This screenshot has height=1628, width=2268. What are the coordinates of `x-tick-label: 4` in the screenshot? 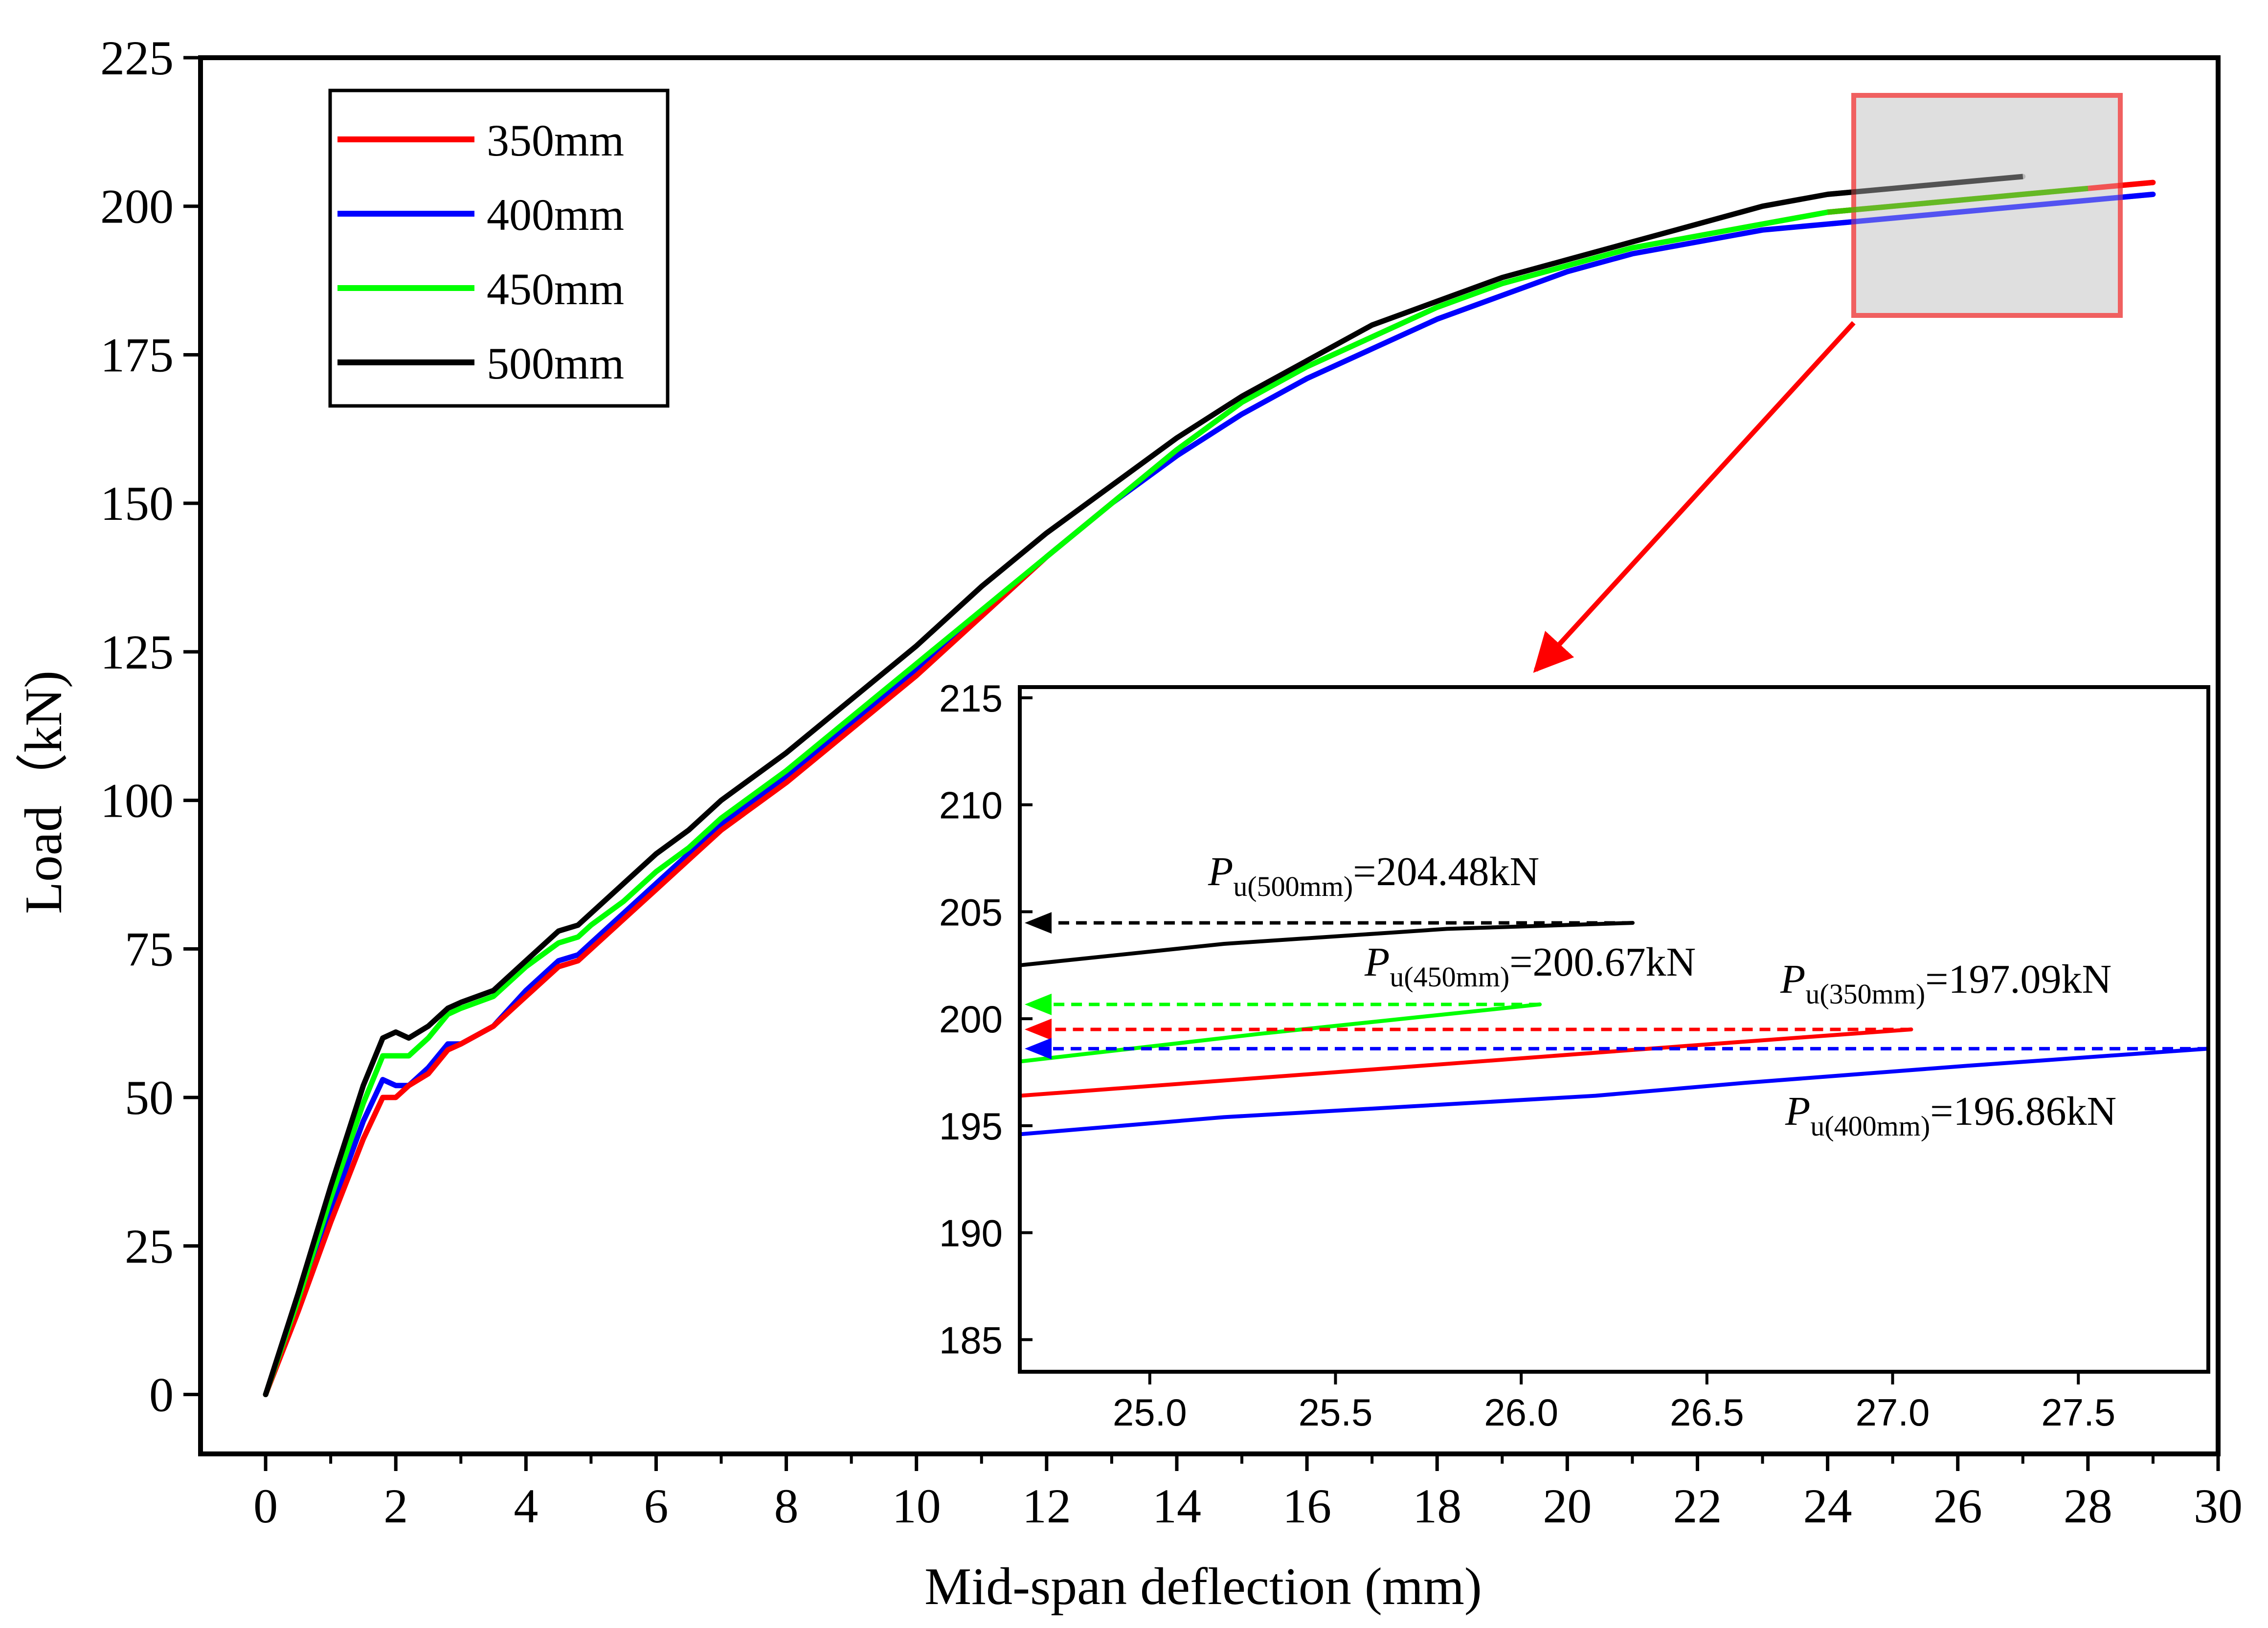 It's located at (526, 1506).